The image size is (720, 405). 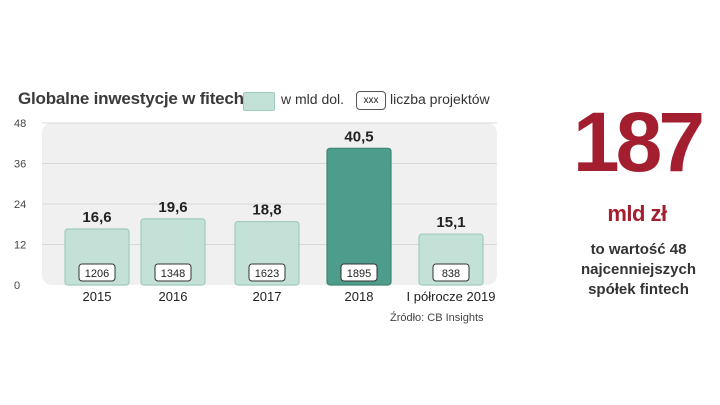 What do you see at coordinates (17, 286) in the screenshot?
I see `y-tick-label: 0` at bounding box center [17, 286].